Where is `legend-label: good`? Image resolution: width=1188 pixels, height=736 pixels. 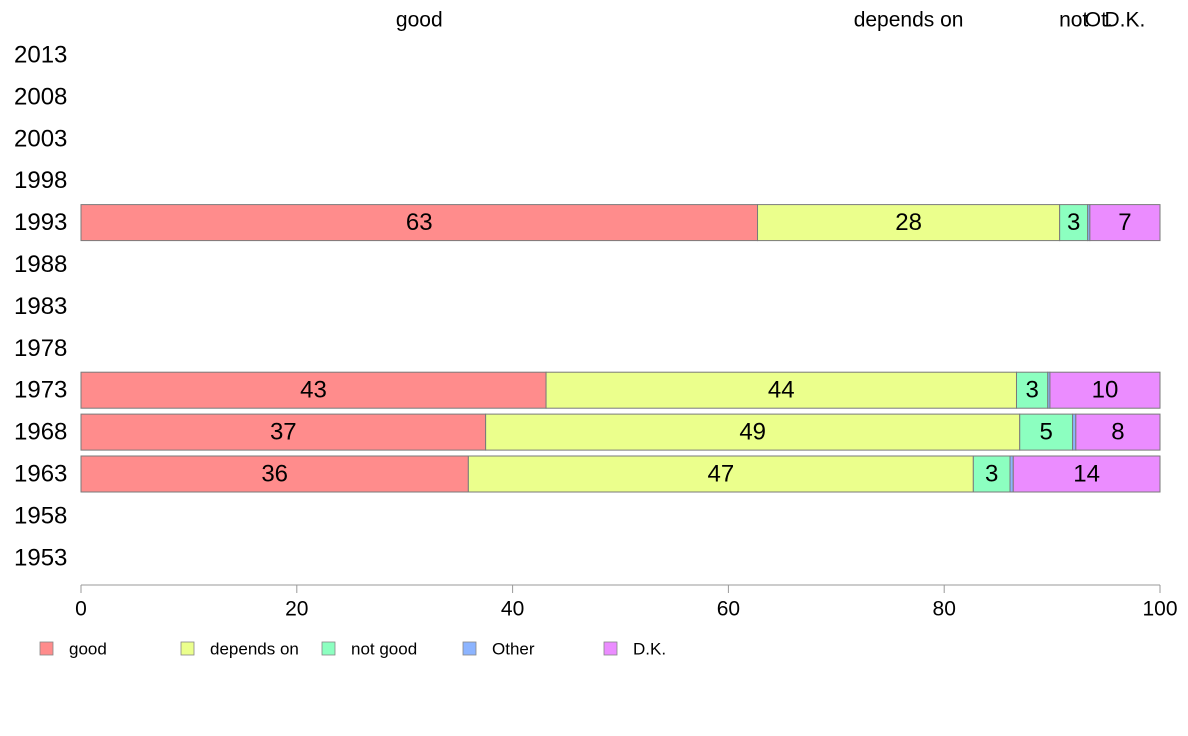
legend-label: good is located at coordinates (88, 649).